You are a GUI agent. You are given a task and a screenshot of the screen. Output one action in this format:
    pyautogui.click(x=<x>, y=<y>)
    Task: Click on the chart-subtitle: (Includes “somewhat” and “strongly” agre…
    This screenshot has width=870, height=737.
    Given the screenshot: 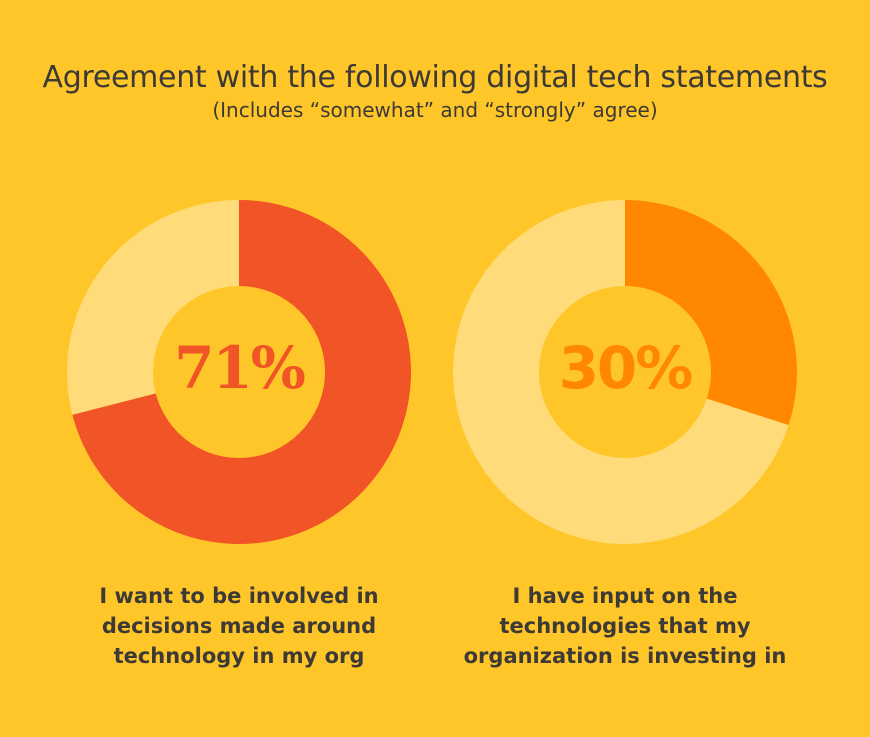 What is the action you would take?
    pyautogui.click(x=435, y=110)
    